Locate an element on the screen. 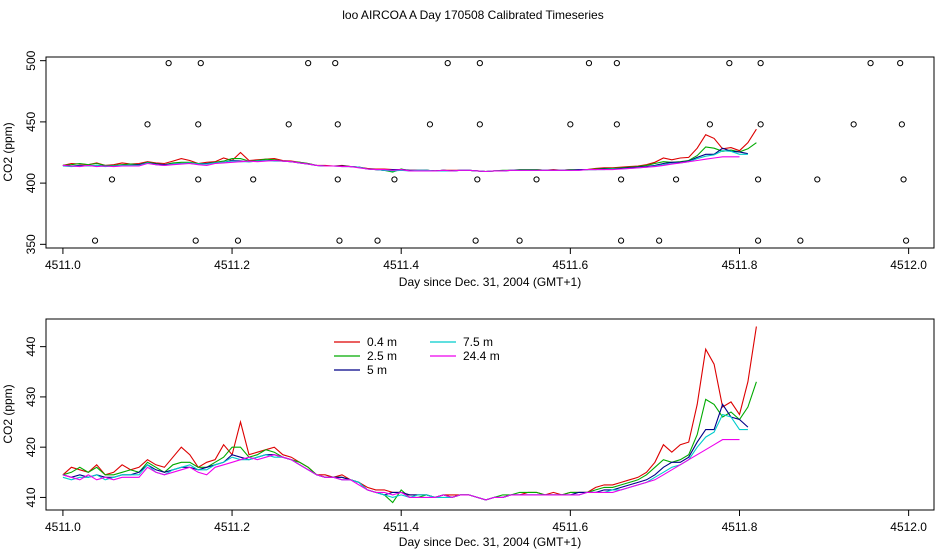 Image resolution: width=950 pixels, height=550 pixels. bottom-y-tick-label: 410 is located at coordinates (31, 497).